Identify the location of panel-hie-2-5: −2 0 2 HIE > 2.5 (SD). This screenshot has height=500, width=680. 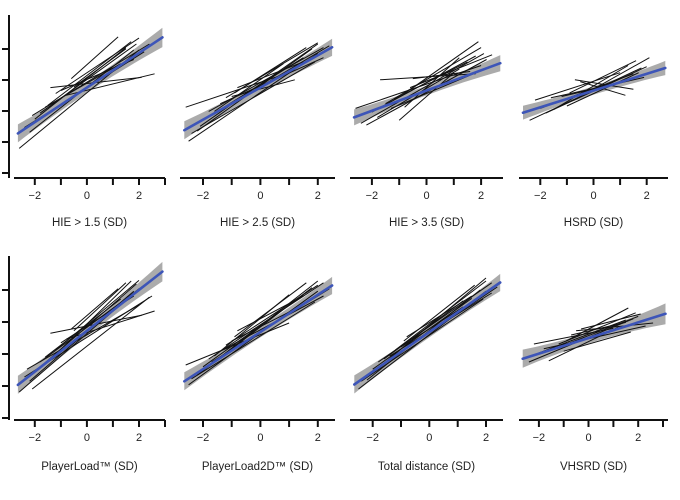
(257, 133).